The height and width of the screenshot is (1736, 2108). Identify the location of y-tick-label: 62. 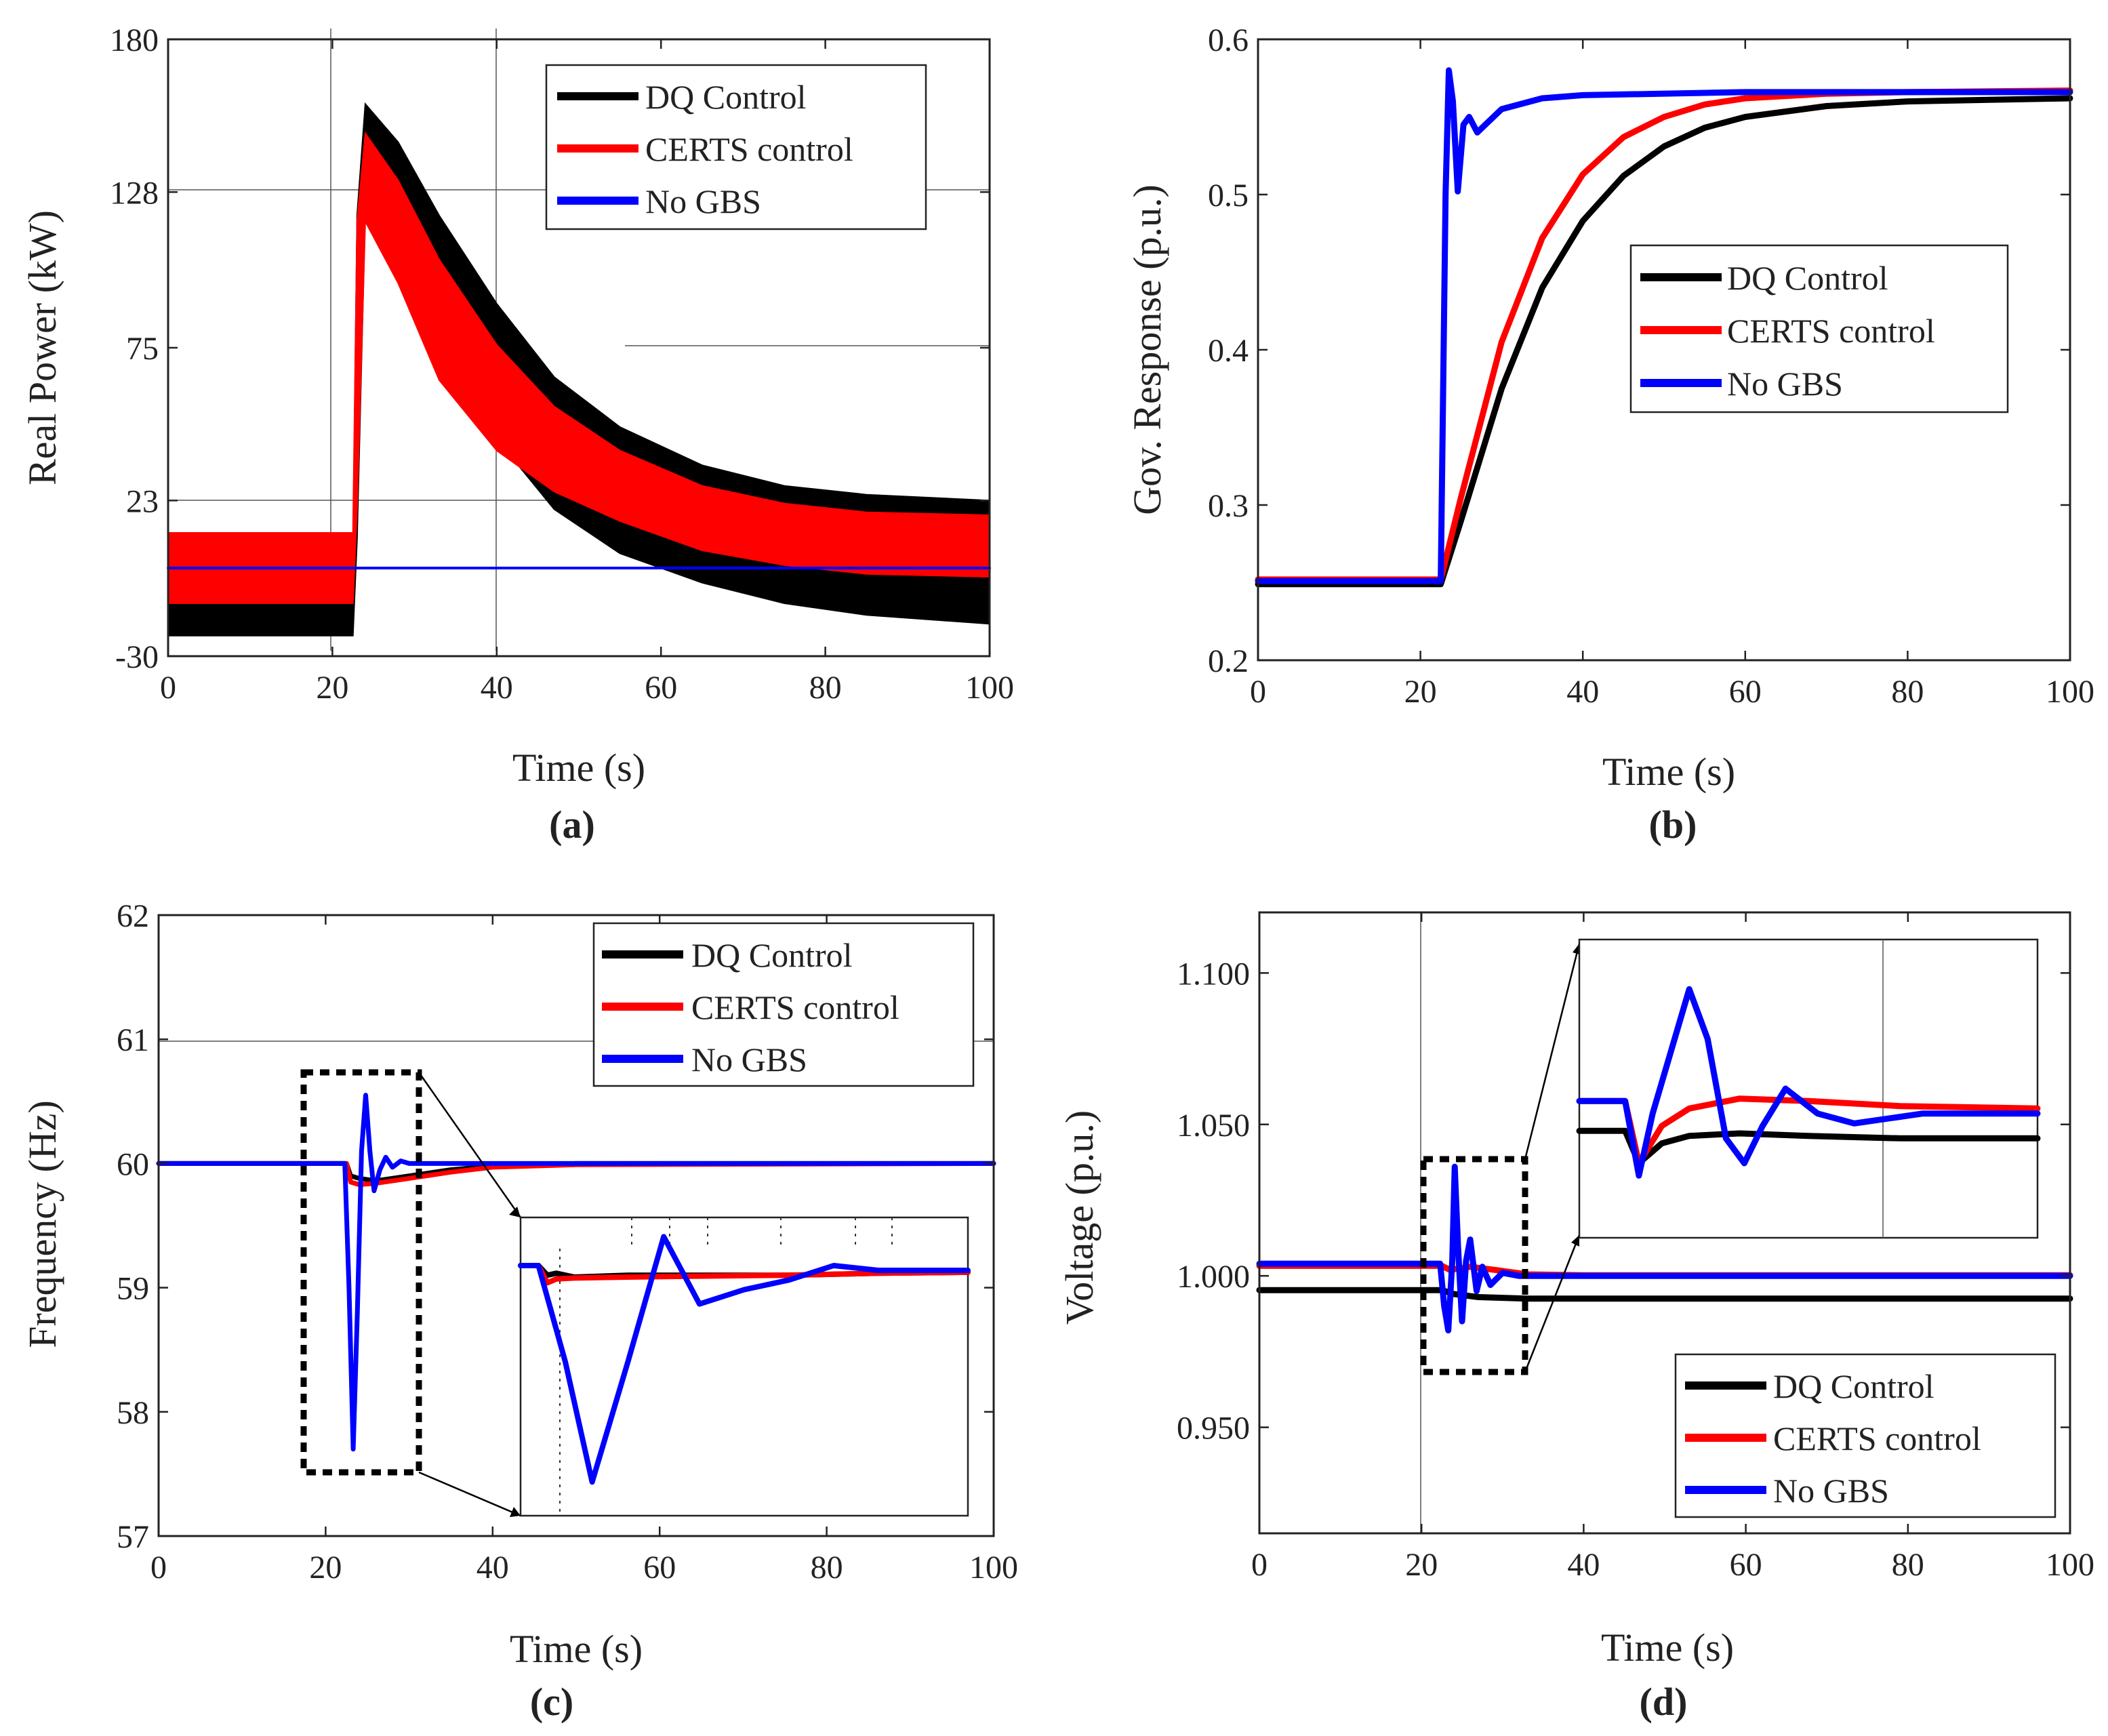
(133, 916).